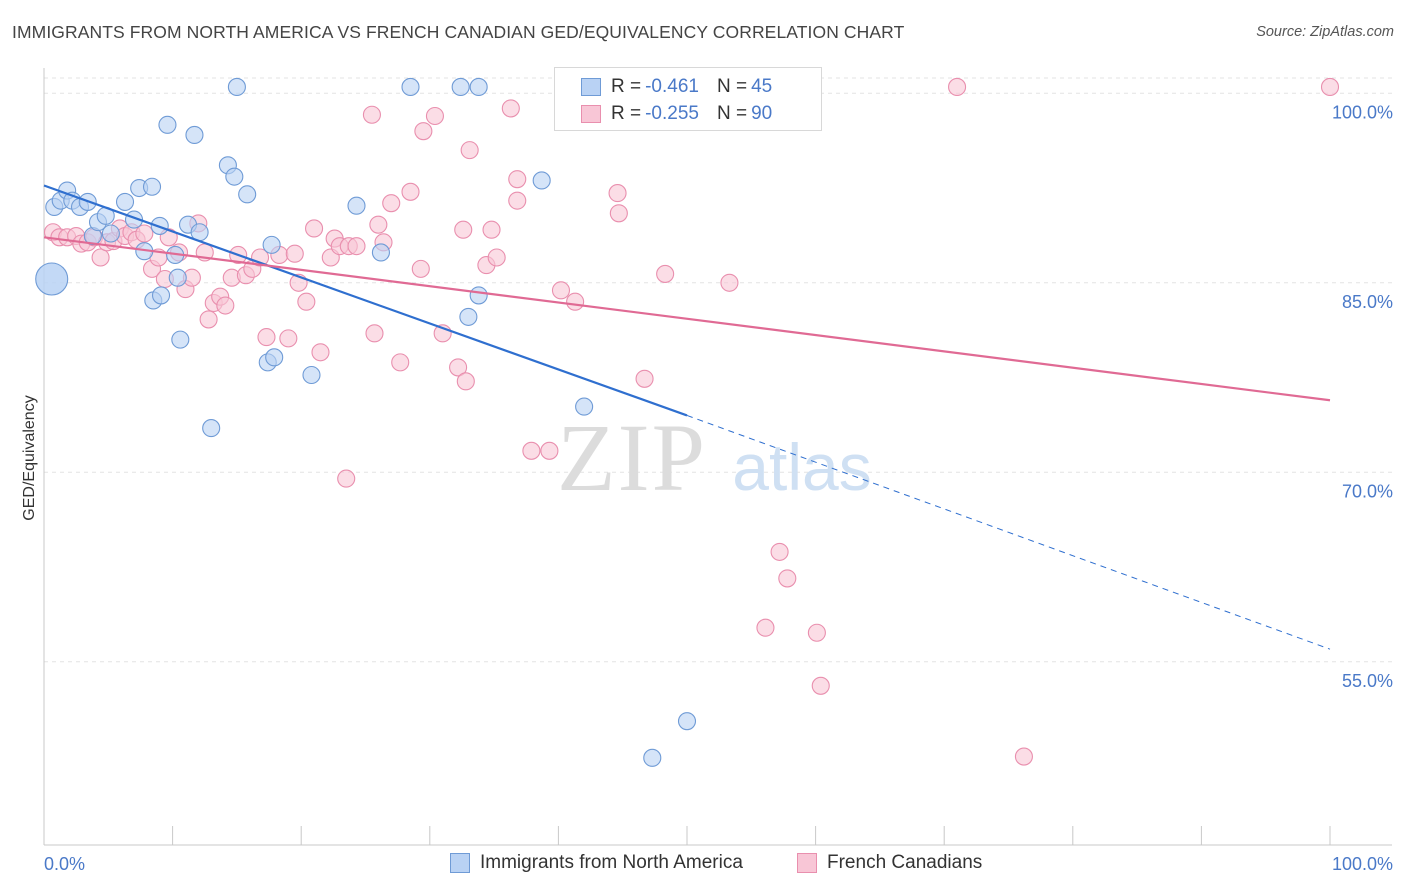 The height and width of the screenshot is (892, 1406). What do you see at coordinates (1362, 112) in the screenshot?
I see `y-tick-label: 100.0%` at bounding box center [1362, 112].